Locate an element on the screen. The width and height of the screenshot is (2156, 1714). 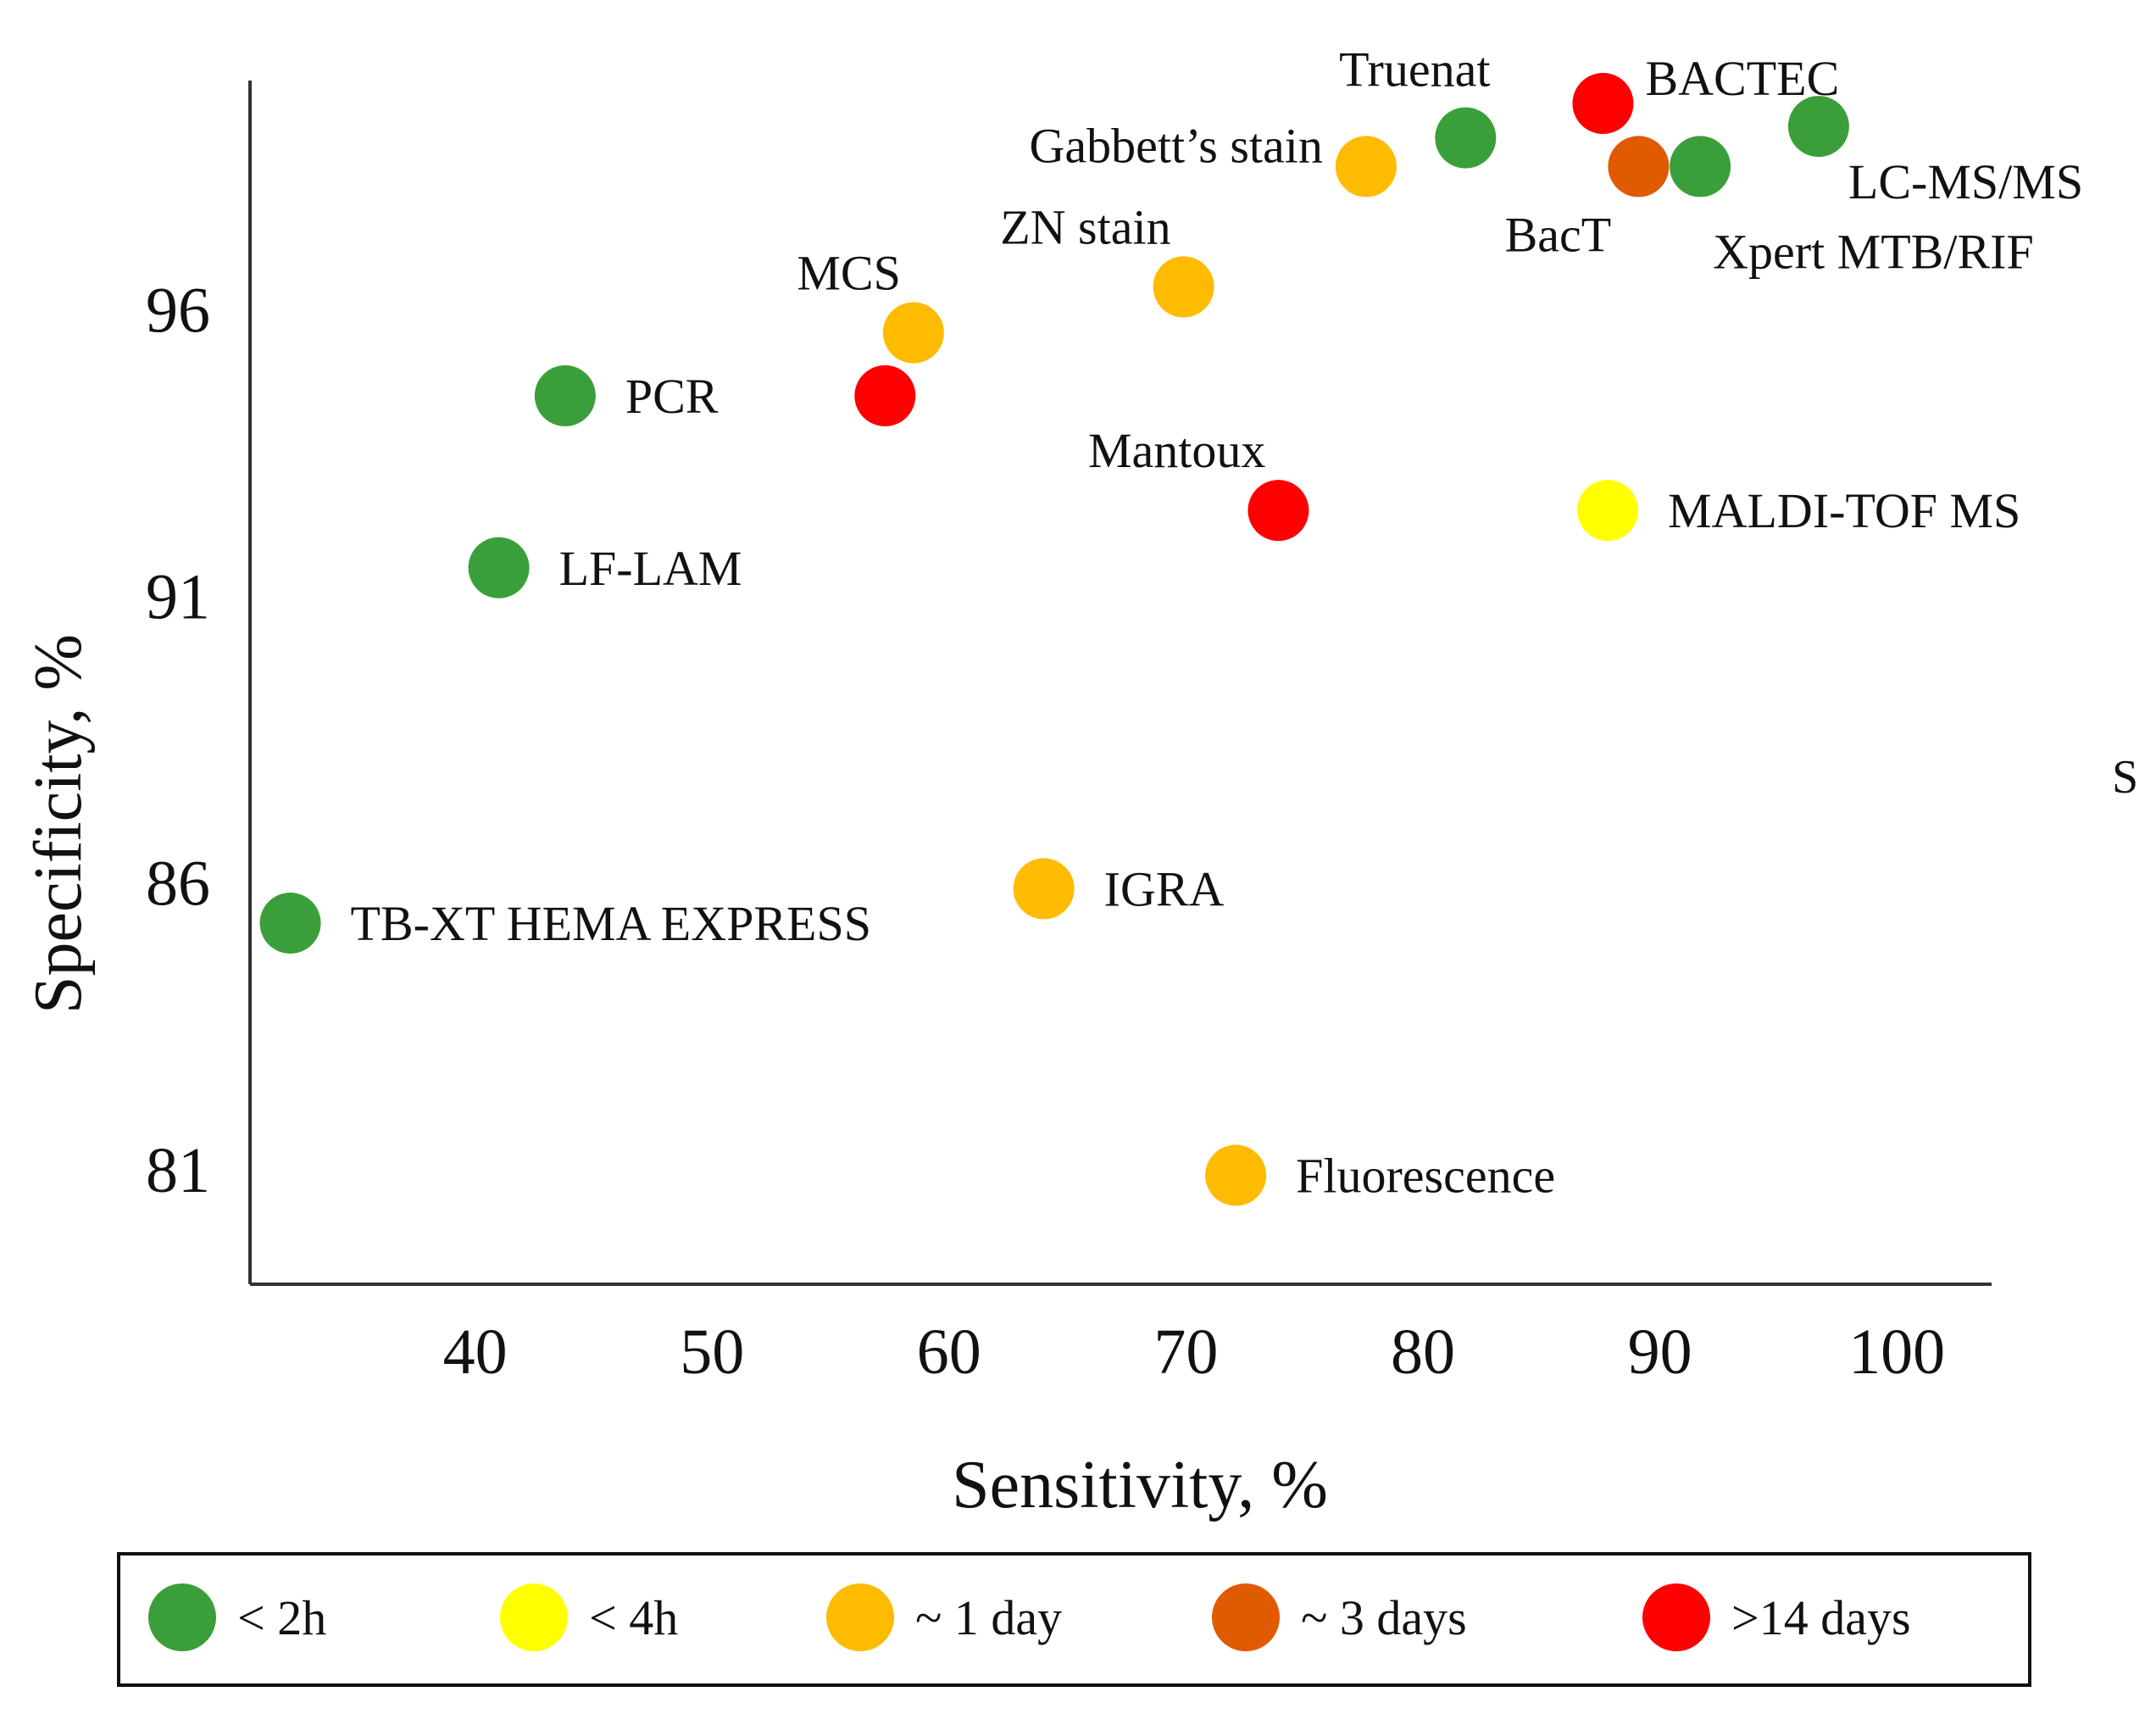
y-tick-label: 81 is located at coordinates (178, 1170).